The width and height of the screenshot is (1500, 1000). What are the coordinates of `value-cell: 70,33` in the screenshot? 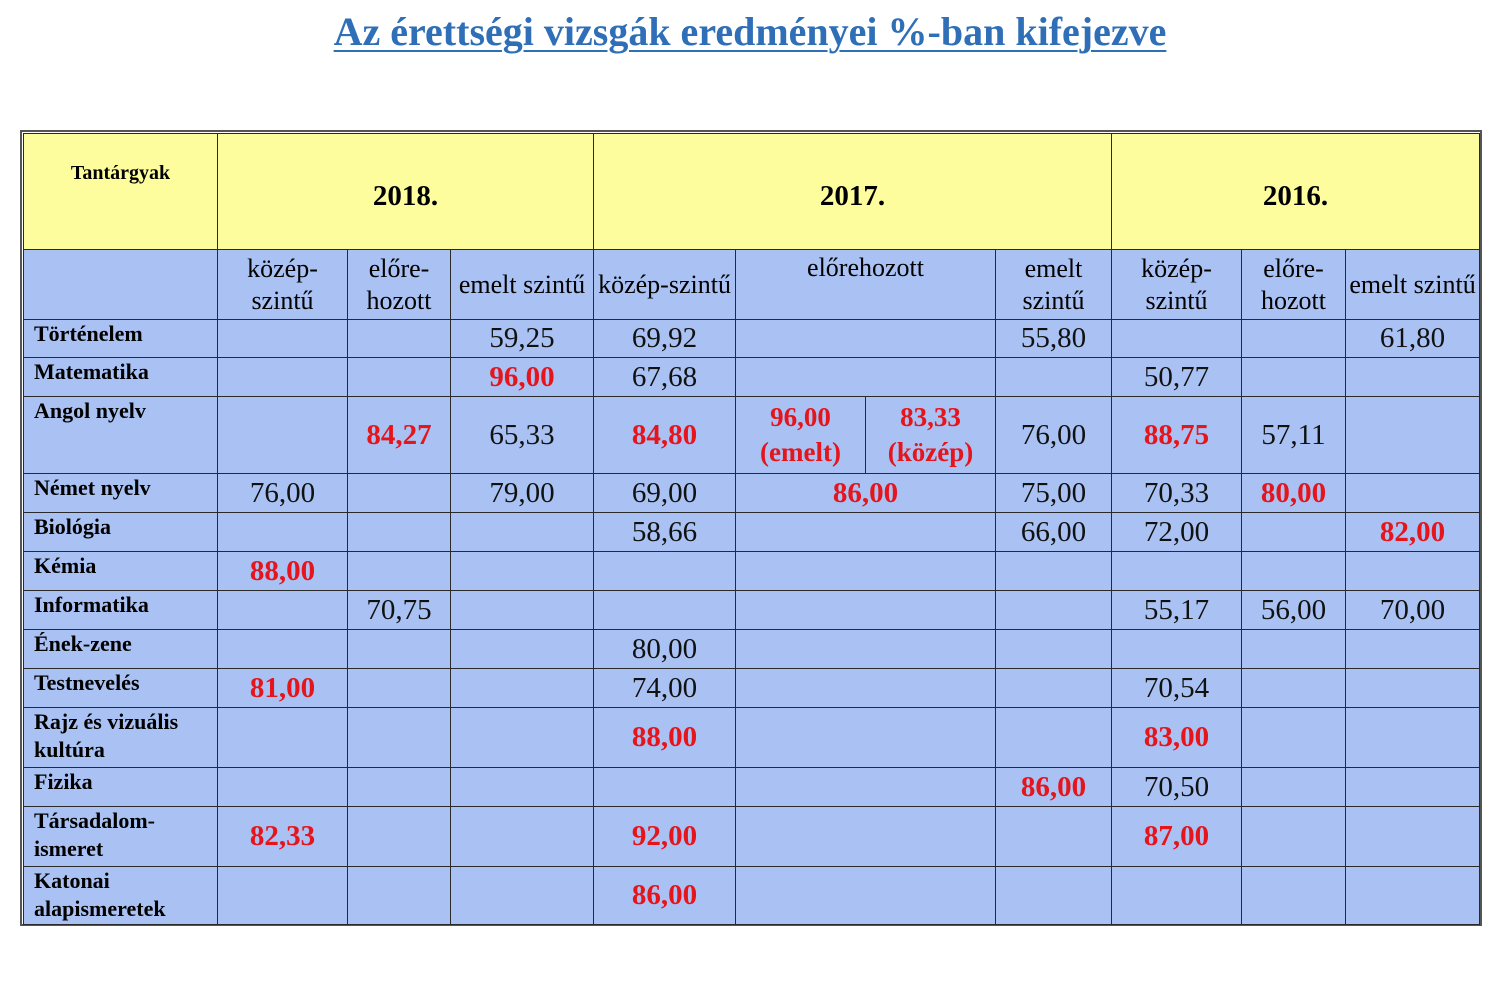 It's located at (1177, 493).